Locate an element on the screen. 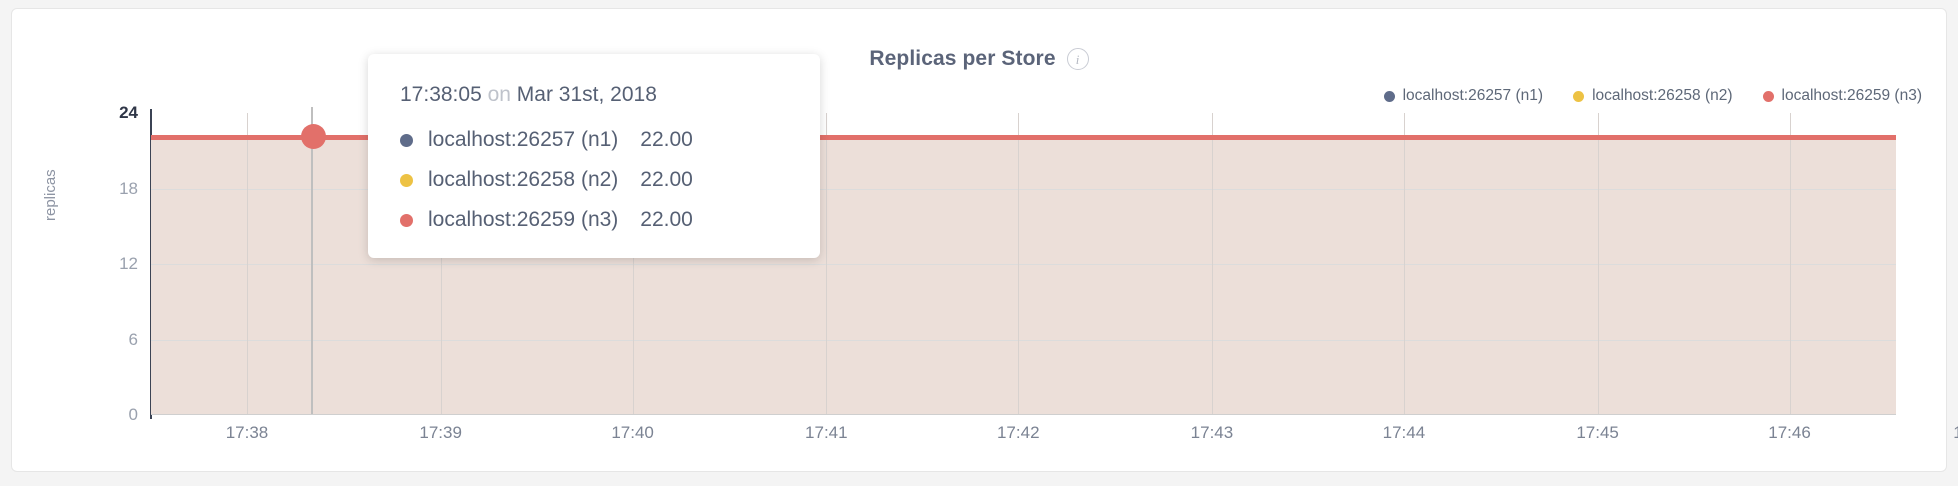 The width and height of the screenshot is (1958, 486). tooltip-swatch-n1 is located at coordinates (406, 140).